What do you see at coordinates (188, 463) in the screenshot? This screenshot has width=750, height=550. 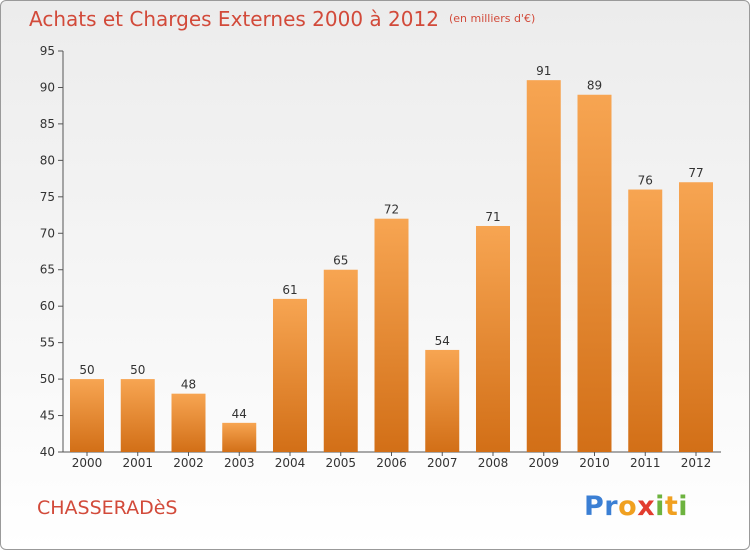 I see `x-tick-label: 2002` at bounding box center [188, 463].